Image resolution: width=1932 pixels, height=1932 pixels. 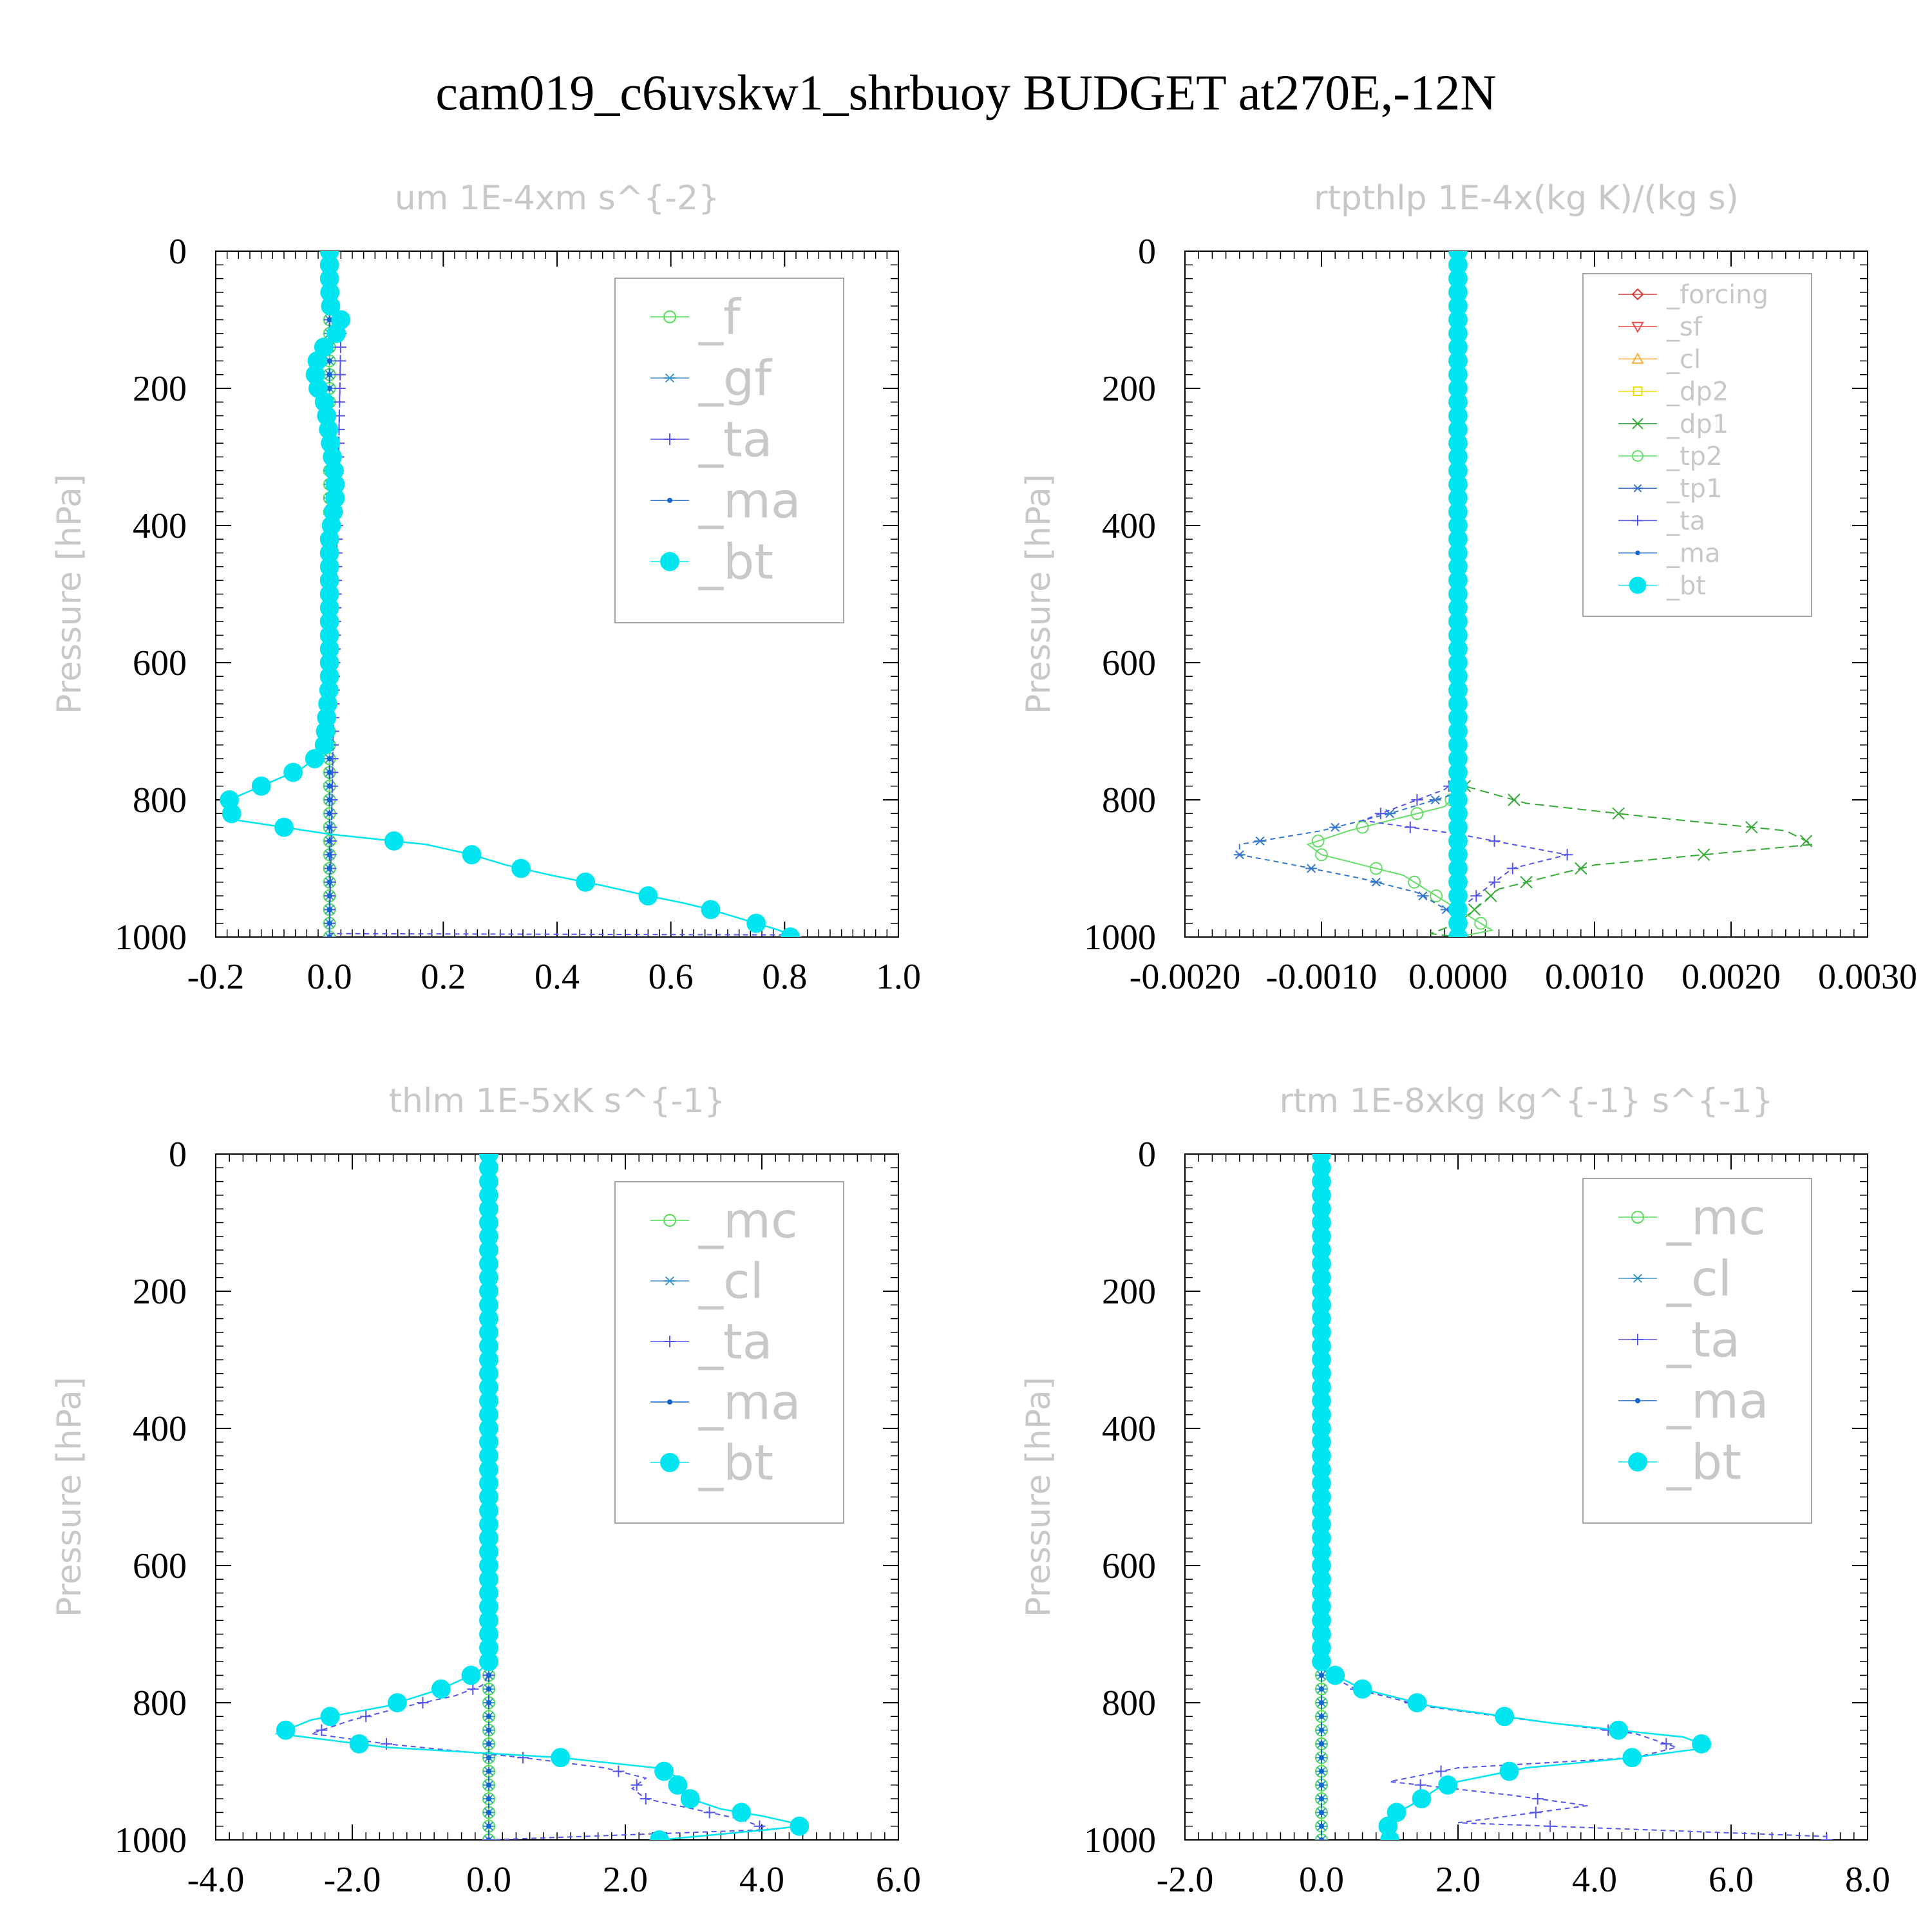 I want to click on x-tick-label: 0.8, so click(x=784, y=977).